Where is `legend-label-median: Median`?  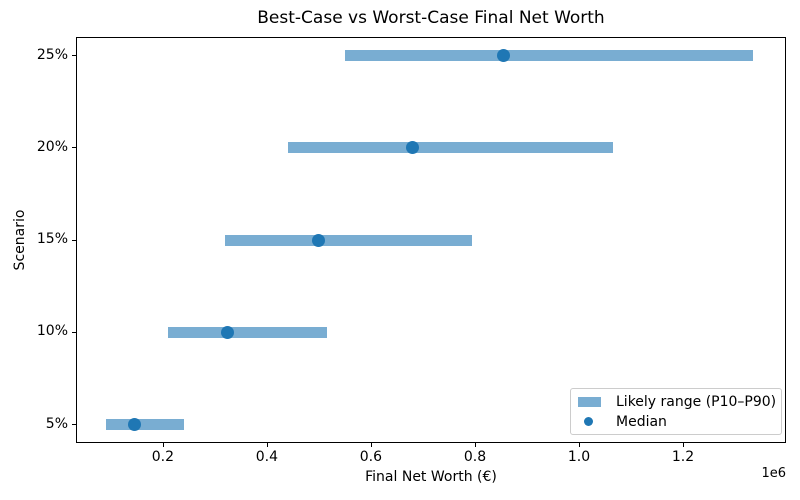
legend-label-median: Median is located at coordinates (641, 421).